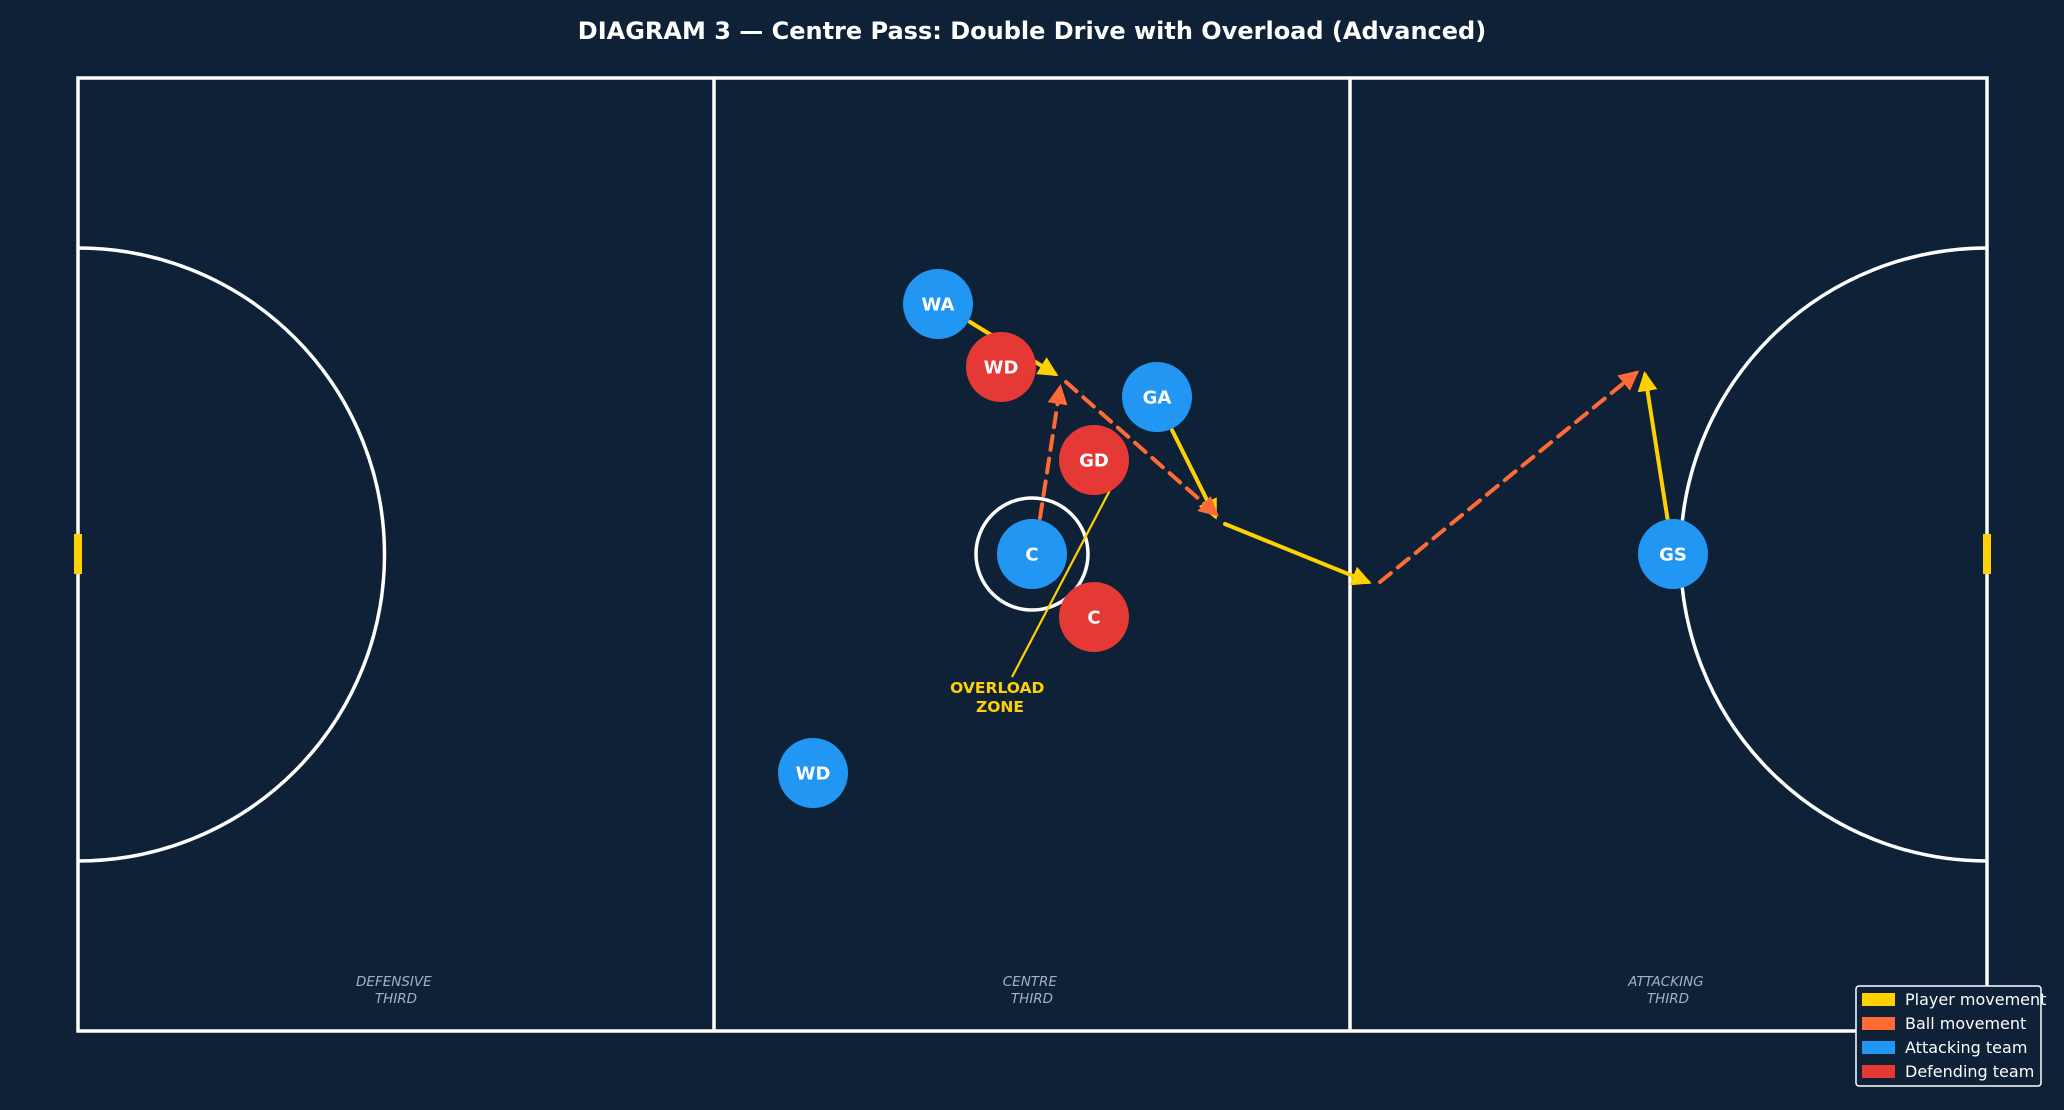  I want to click on goal-circle-left, so click(232, 554).